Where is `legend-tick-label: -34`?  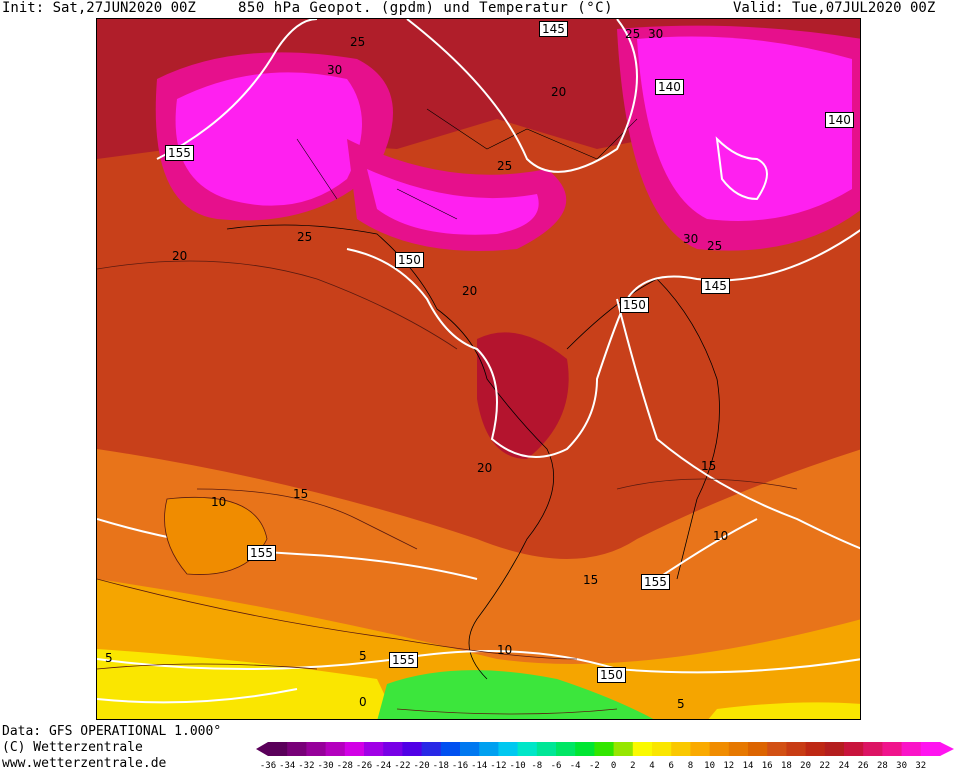 legend-tick-label: -34 is located at coordinates (287, 765).